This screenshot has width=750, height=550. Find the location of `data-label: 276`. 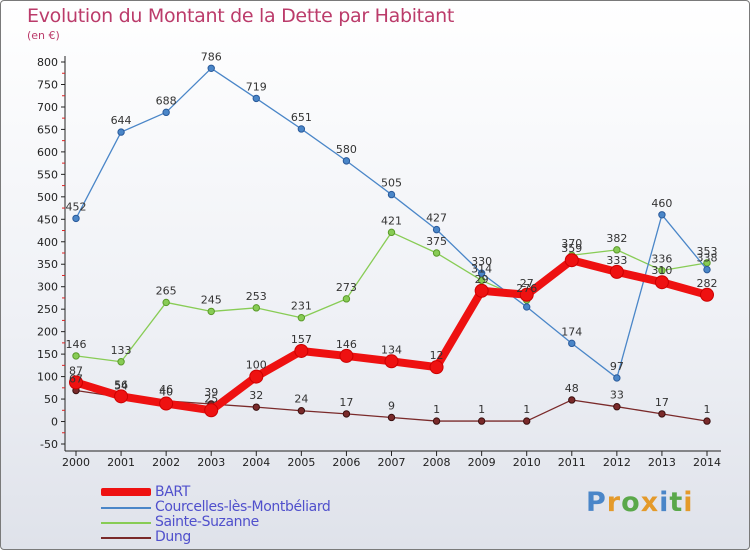

data-label: 276 is located at coordinates (526, 288).